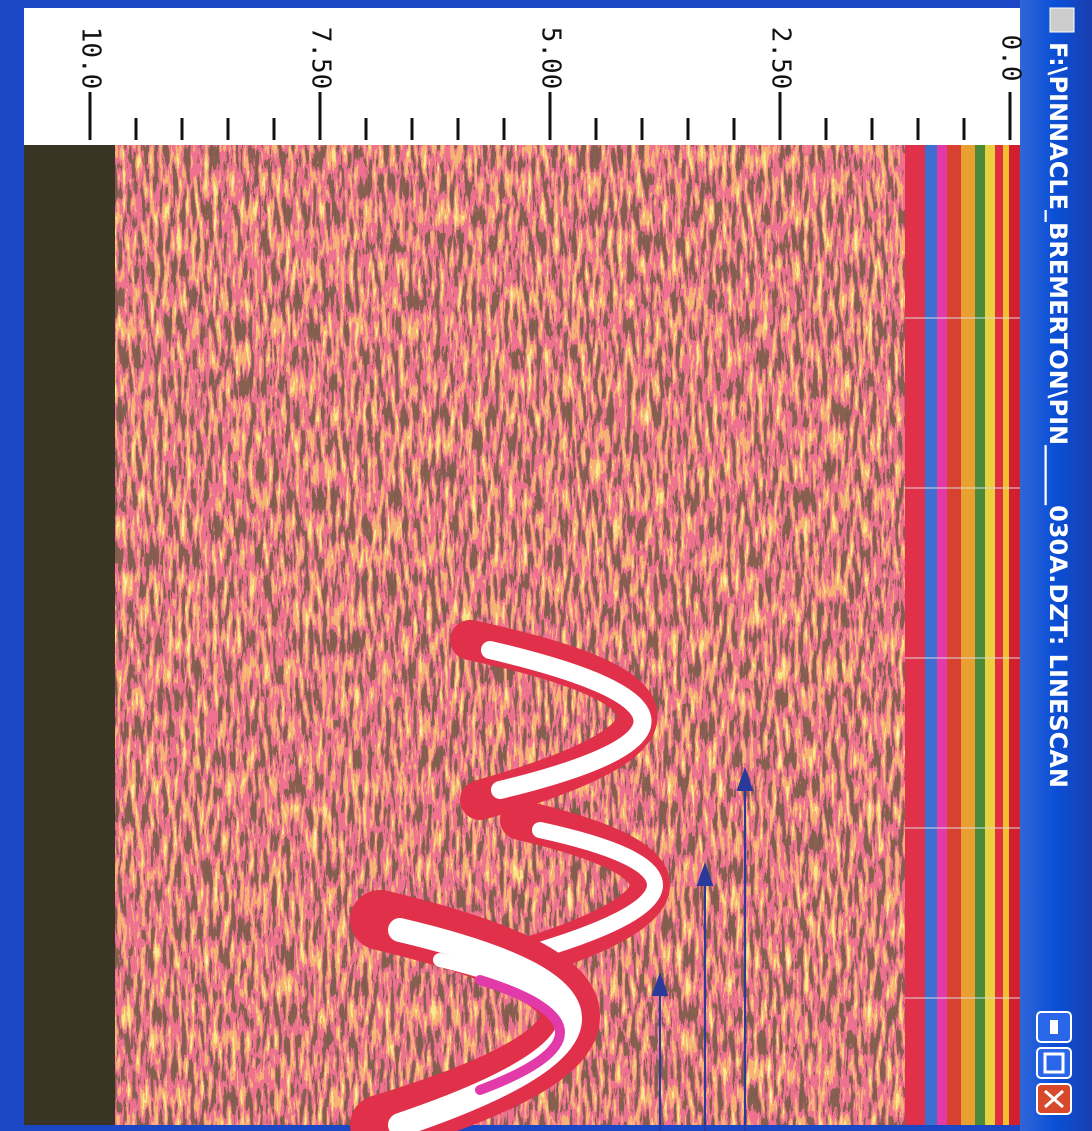  I want to click on close-icon, so click(1054, 1099).